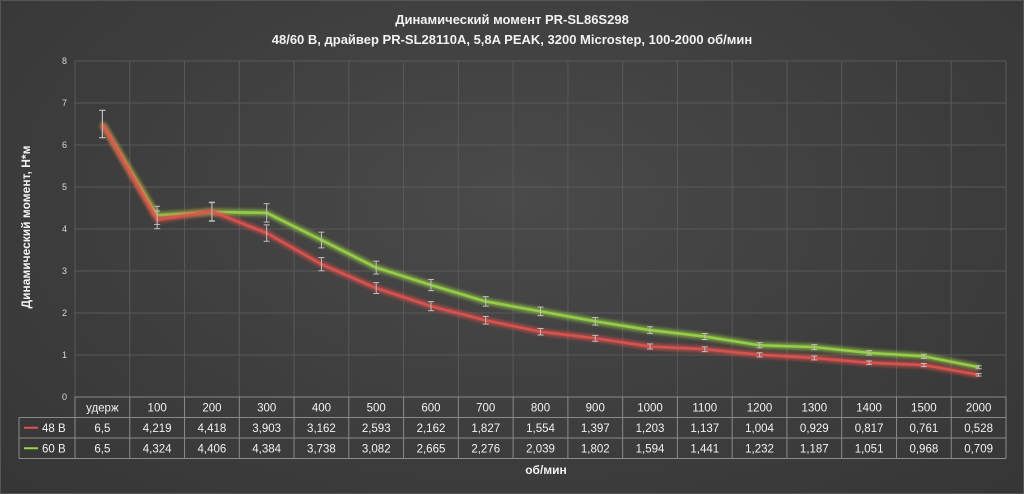  Describe the element at coordinates (64, 103) in the screenshot. I see `y-tick-label: 7` at that location.